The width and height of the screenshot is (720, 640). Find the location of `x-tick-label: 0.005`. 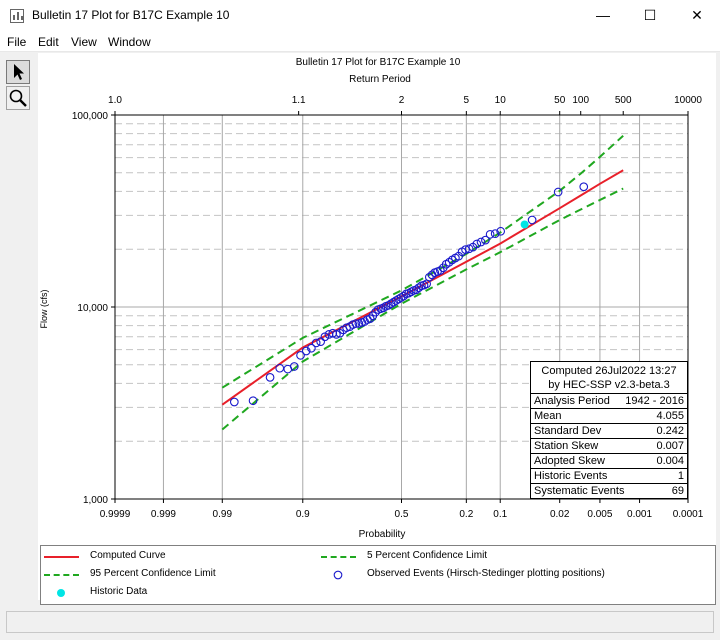

x-tick-label: 0.005 is located at coordinates (599, 514).